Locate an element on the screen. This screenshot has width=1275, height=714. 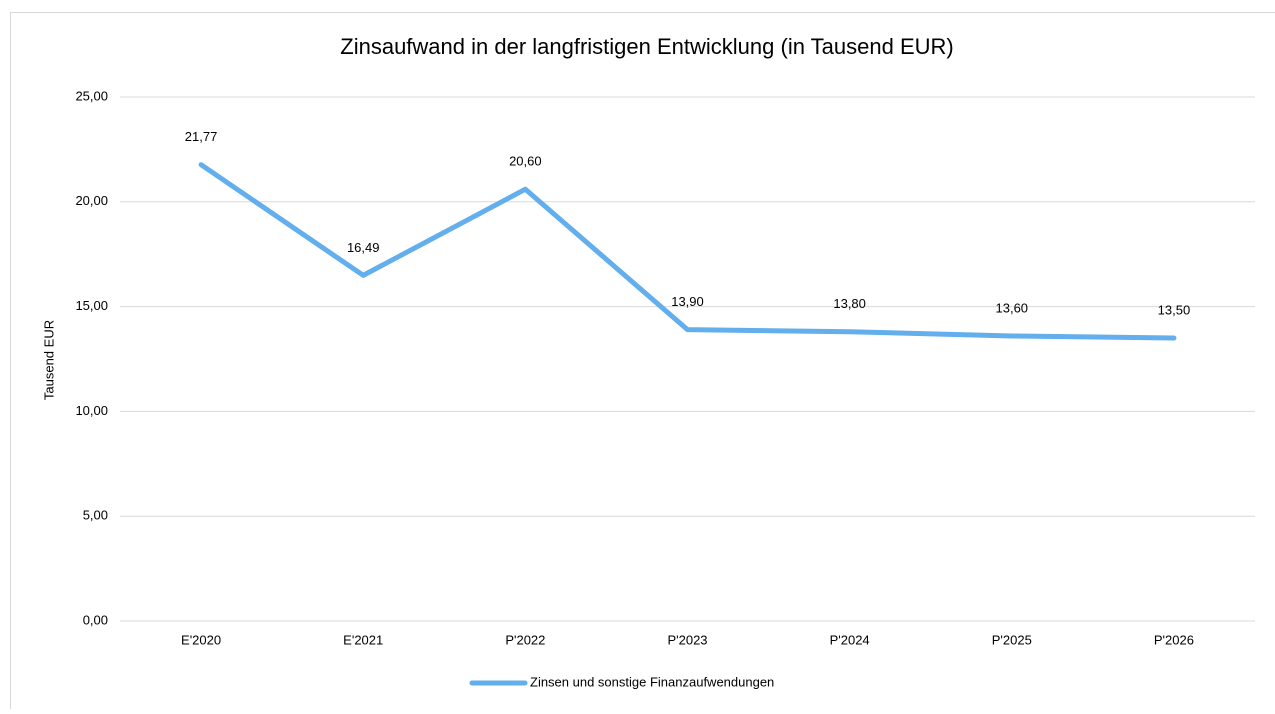
data-label: 13,80 is located at coordinates (849, 303).